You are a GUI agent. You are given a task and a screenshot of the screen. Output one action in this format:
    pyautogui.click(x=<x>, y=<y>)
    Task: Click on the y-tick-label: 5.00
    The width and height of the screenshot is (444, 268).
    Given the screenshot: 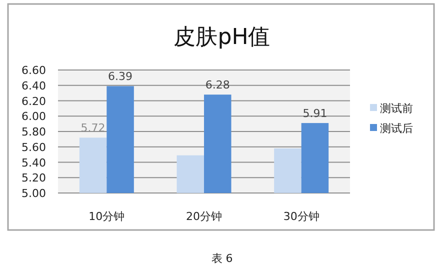 What is the action you would take?
    pyautogui.click(x=34, y=193)
    